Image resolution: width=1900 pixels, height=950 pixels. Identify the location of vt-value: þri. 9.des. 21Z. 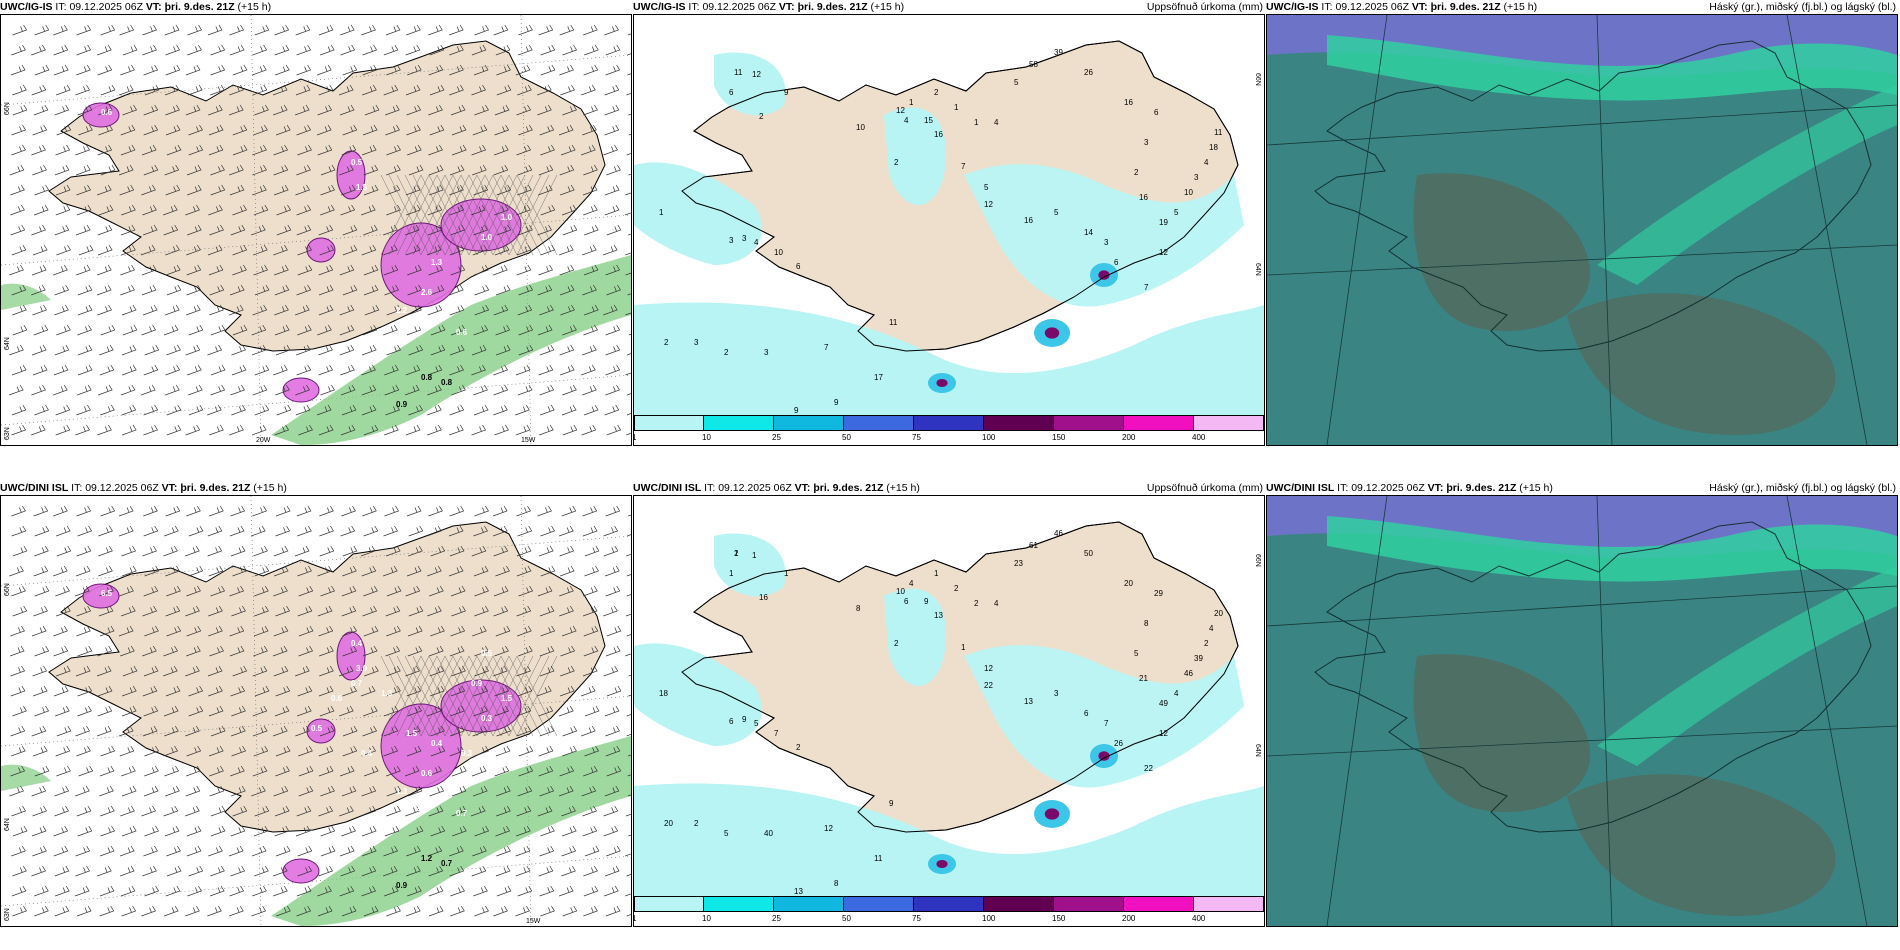
(832, 7).